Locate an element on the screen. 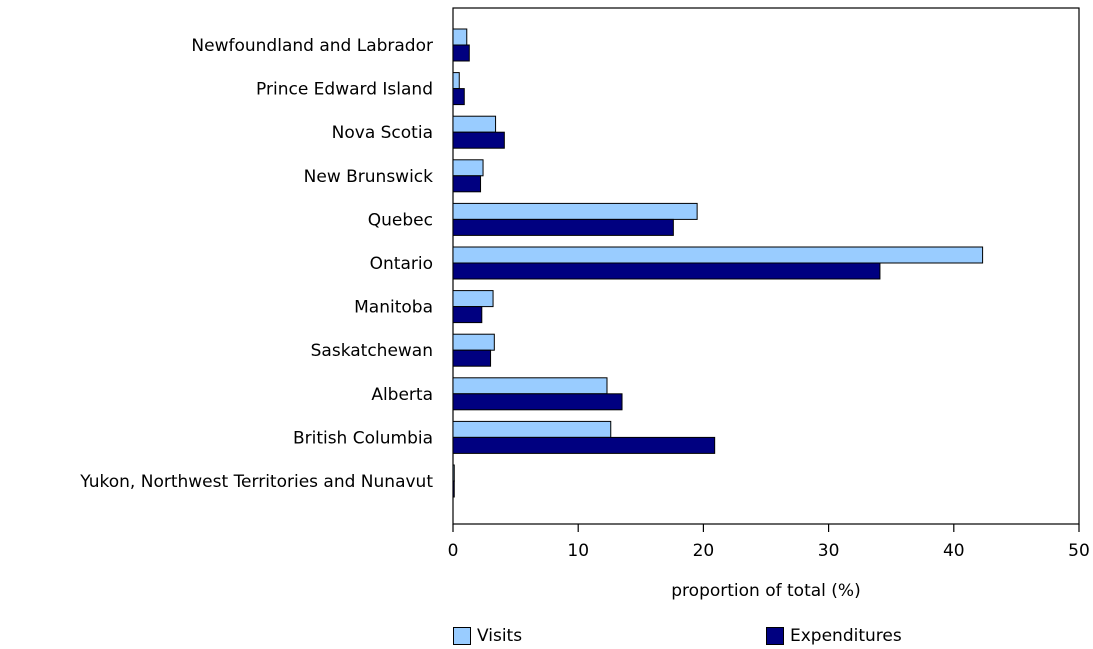 This screenshot has width=1093, height=649. legend-label-visits: Visits is located at coordinates (500, 636).